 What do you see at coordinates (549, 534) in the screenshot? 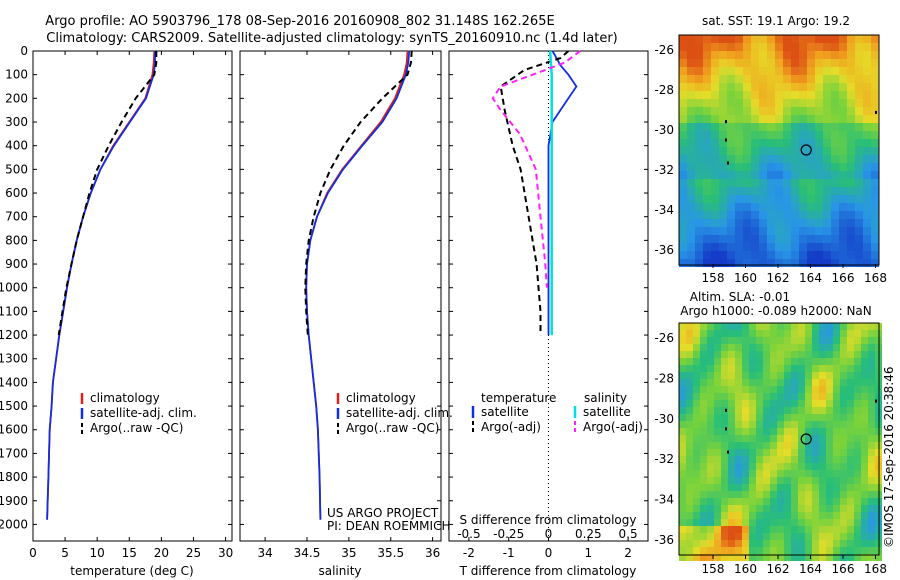
I see `s-diff-tick-label: 0` at bounding box center [549, 534].